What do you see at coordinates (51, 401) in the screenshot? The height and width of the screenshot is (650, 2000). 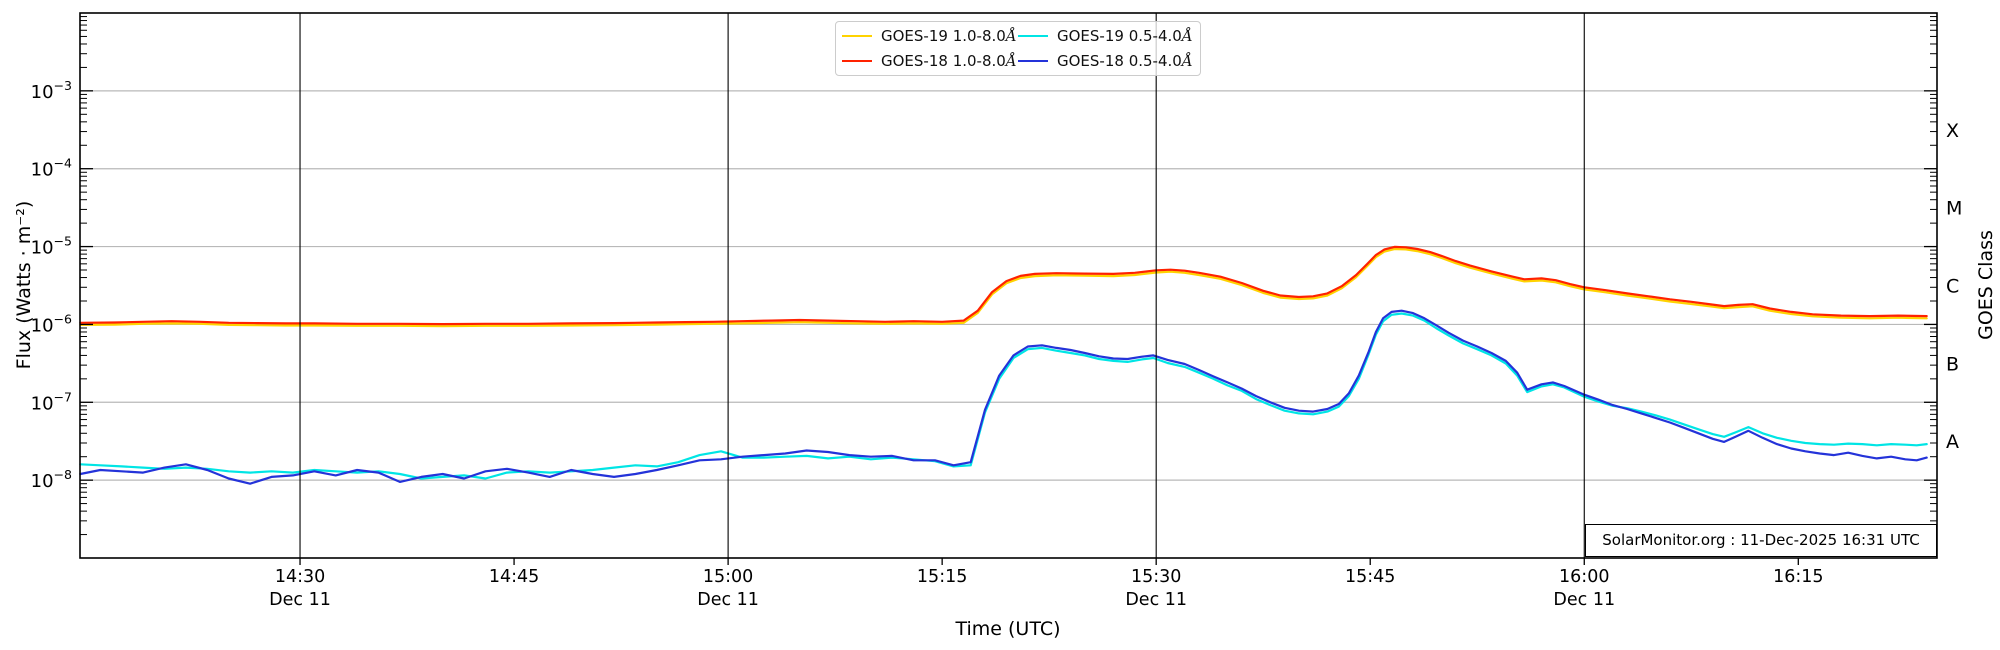 I see `y-tick-label: 10⁻⁷` at bounding box center [51, 401].